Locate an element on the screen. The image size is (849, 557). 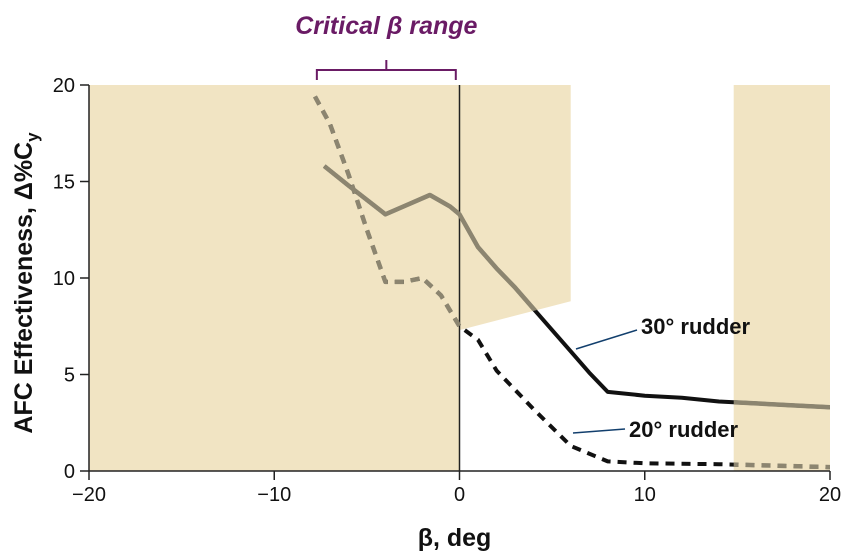
critical-range-bracket-line is located at coordinates (386, 70).